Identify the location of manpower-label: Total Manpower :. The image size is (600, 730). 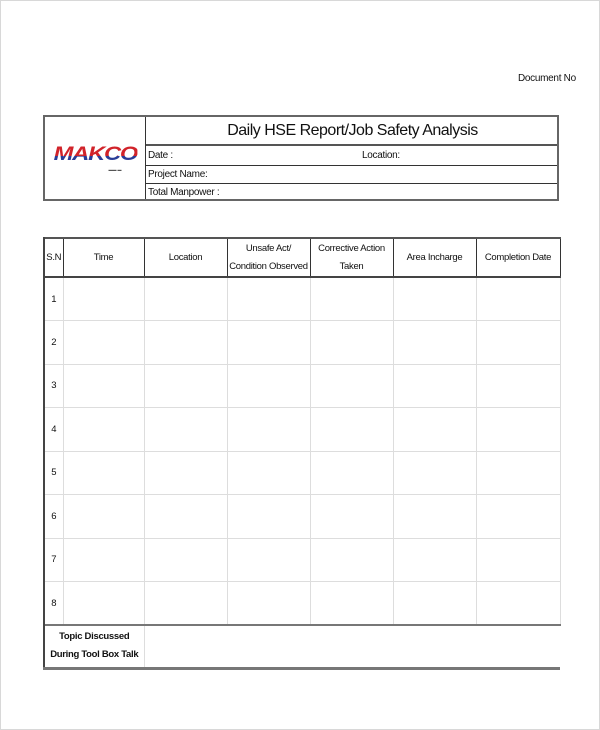
(184, 192).